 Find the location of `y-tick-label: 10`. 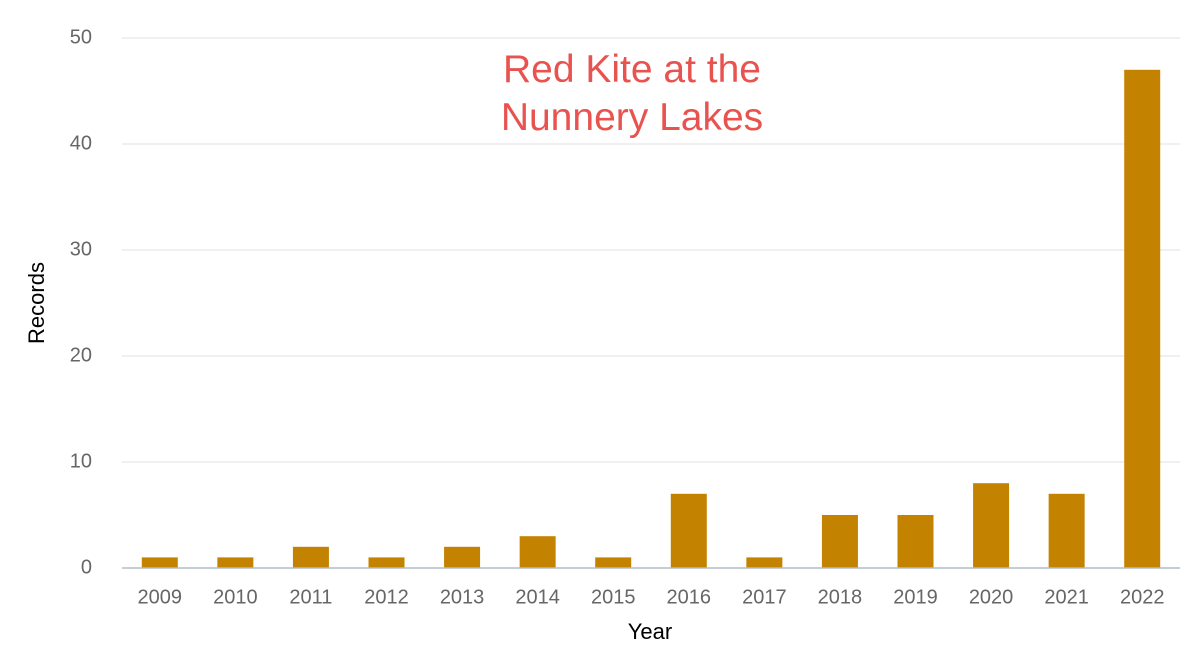

y-tick-label: 10 is located at coordinates (81, 461).